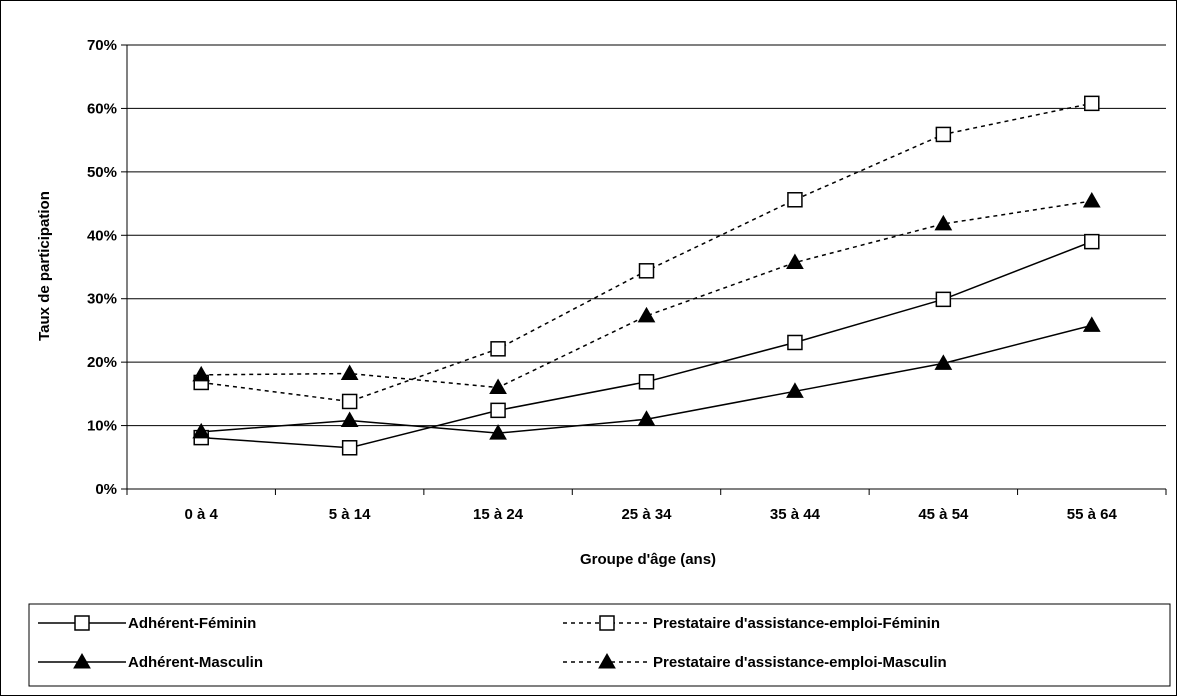  What do you see at coordinates (1092, 514) in the screenshot?
I see `x-tick-label: 55 à 64` at bounding box center [1092, 514].